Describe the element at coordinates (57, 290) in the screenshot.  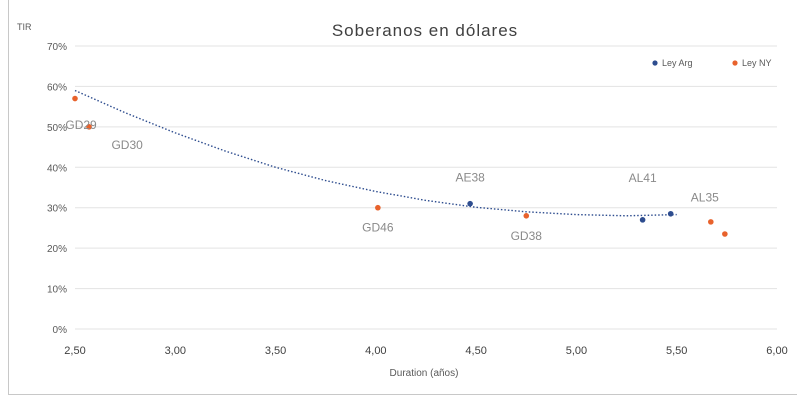
I see `y-tick-label: 10%` at that location.